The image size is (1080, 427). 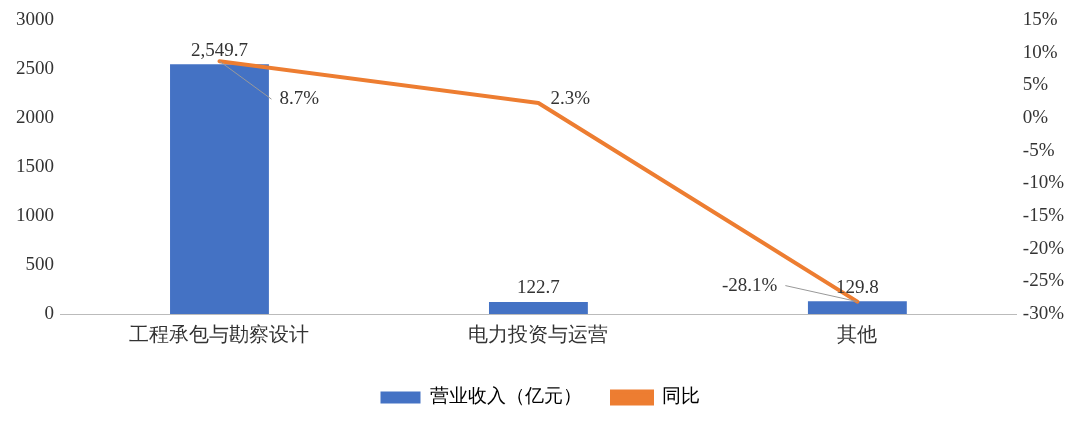 I want to click on y2-tick-label: -25%, so click(x=1043, y=280).